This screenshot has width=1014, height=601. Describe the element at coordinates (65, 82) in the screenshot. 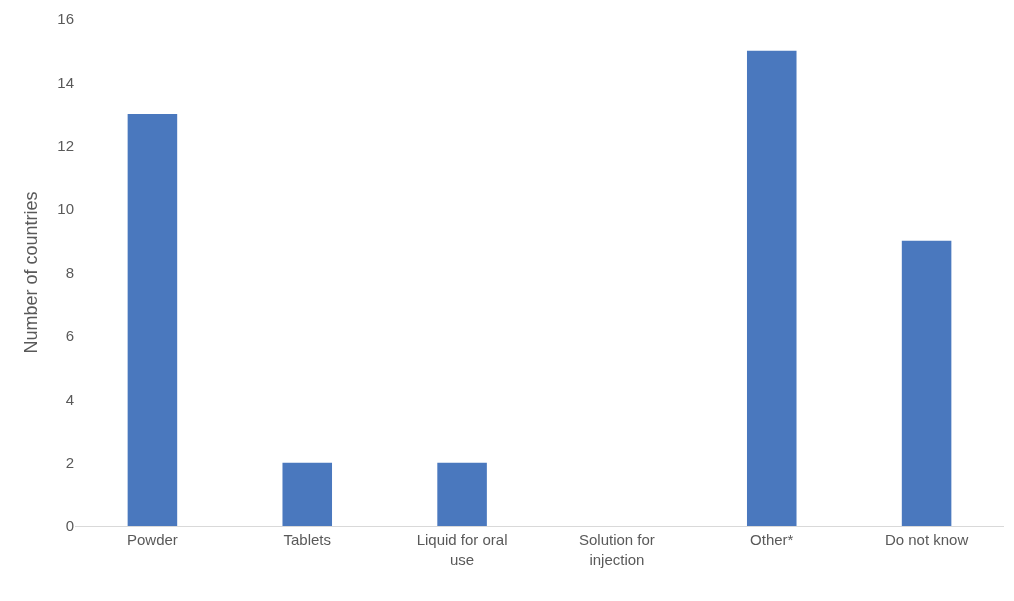

I see `y-tick-label: 14` at that location.